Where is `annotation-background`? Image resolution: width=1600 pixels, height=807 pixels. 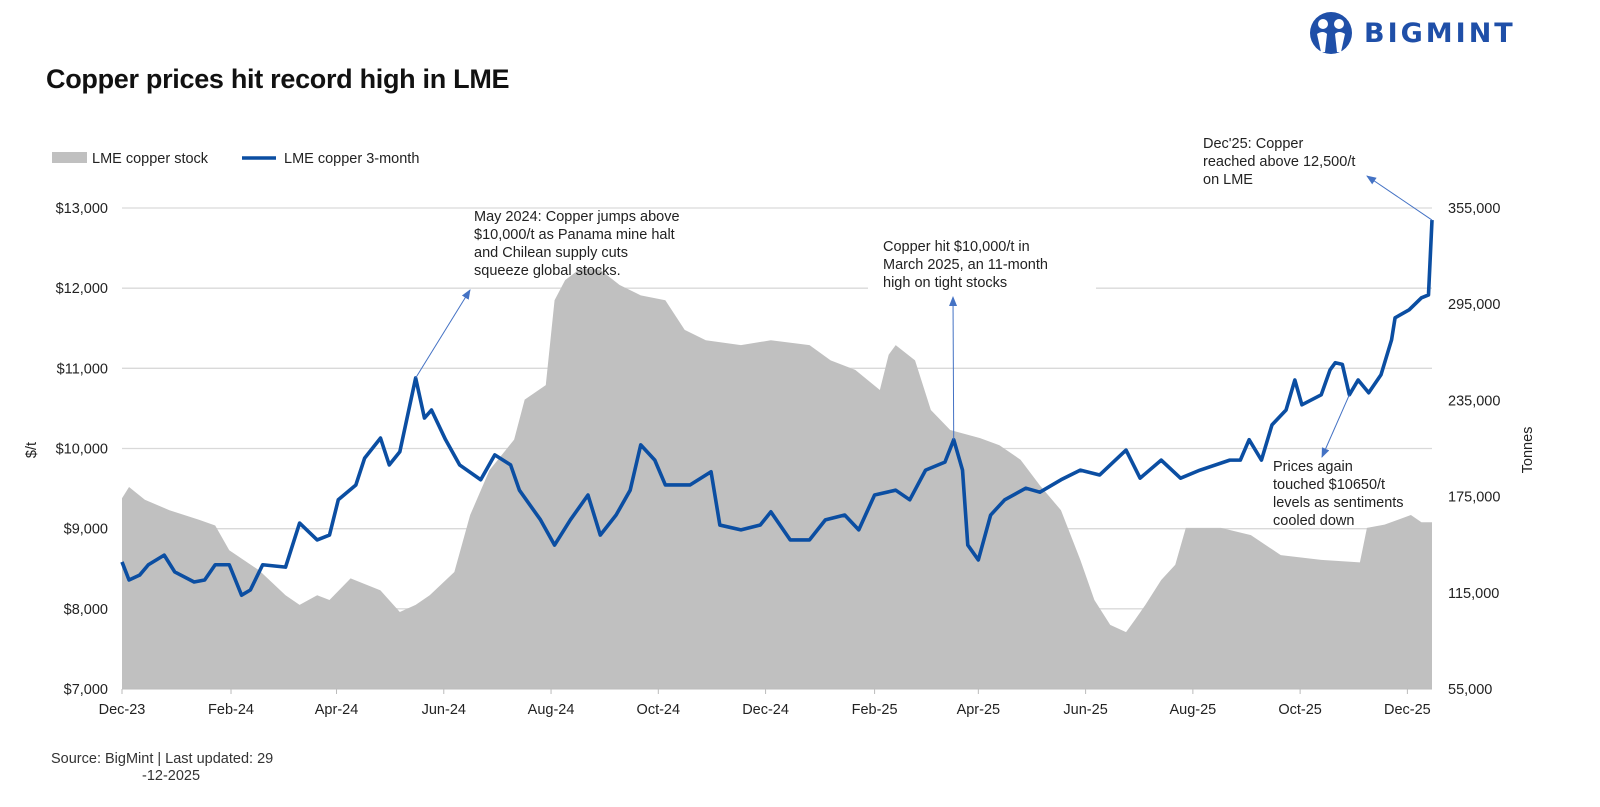
annotation-background is located at coordinates (982, 263).